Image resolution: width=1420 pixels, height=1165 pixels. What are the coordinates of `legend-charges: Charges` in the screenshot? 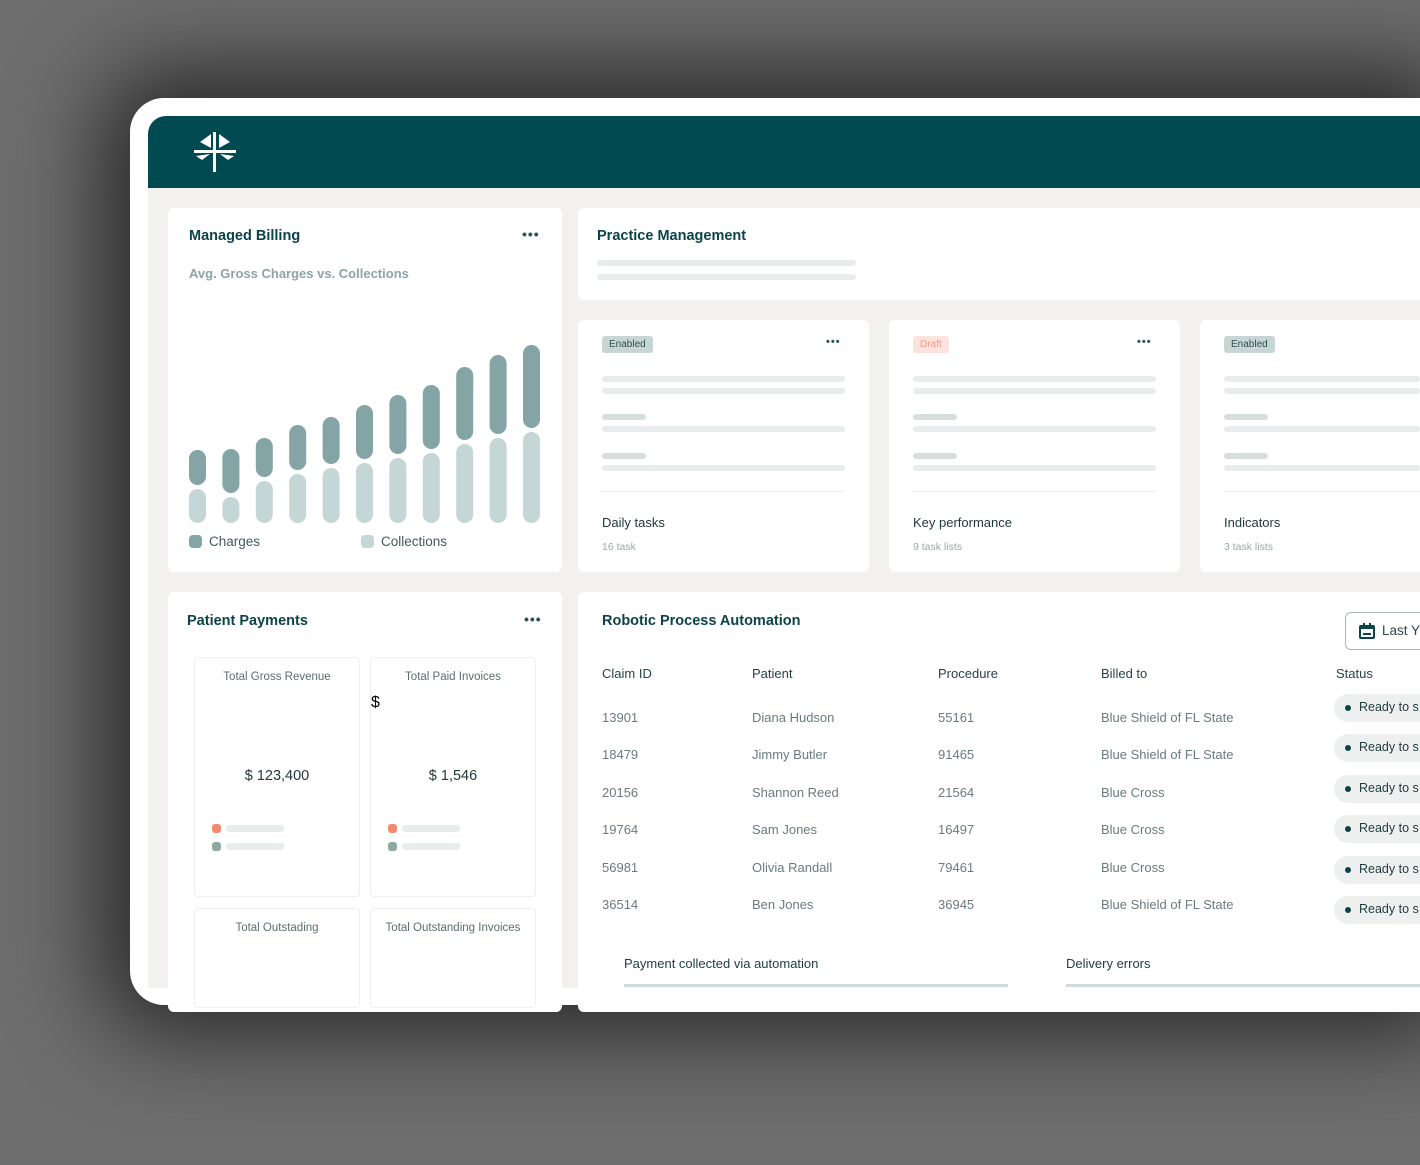 It's located at (224, 541).